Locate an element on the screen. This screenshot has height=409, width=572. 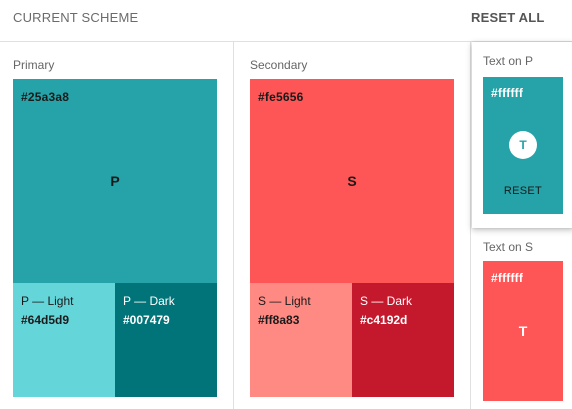
primary-dark-swatch: P — Dark #007479 is located at coordinates (166, 340).